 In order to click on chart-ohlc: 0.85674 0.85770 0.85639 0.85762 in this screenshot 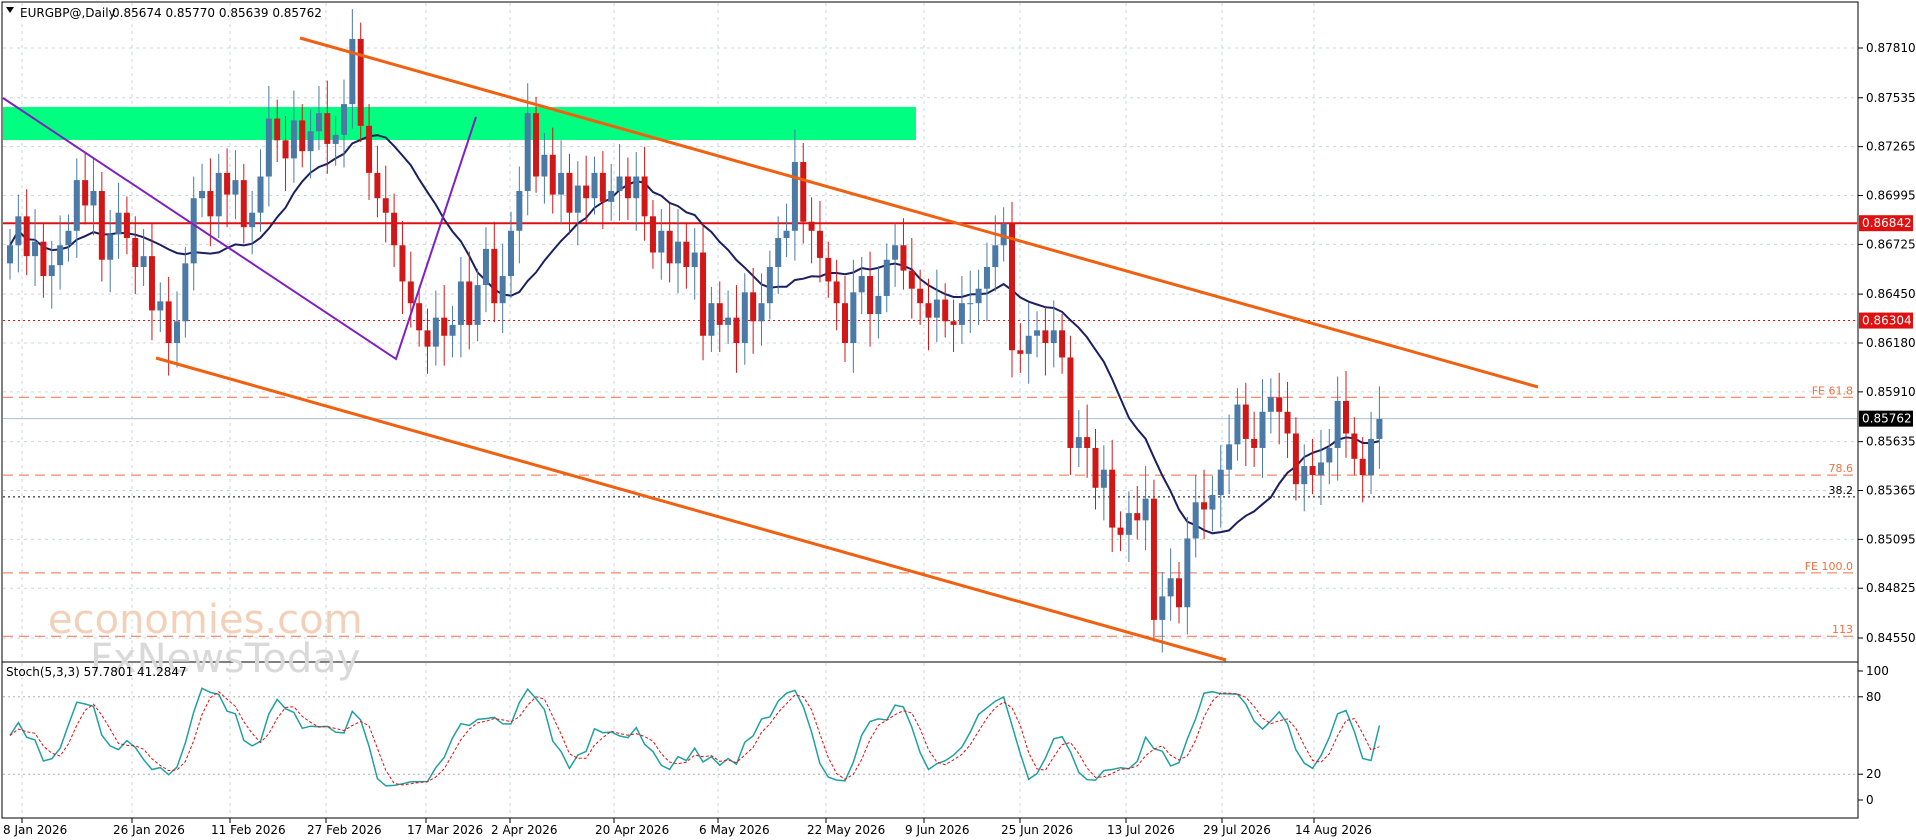, I will do `click(217, 13)`.